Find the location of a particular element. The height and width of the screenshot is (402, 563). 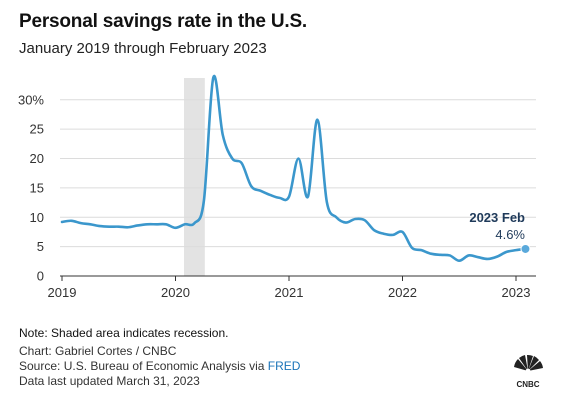

chart-title: Personal savings rate in the U.S. is located at coordinates (163, 21).